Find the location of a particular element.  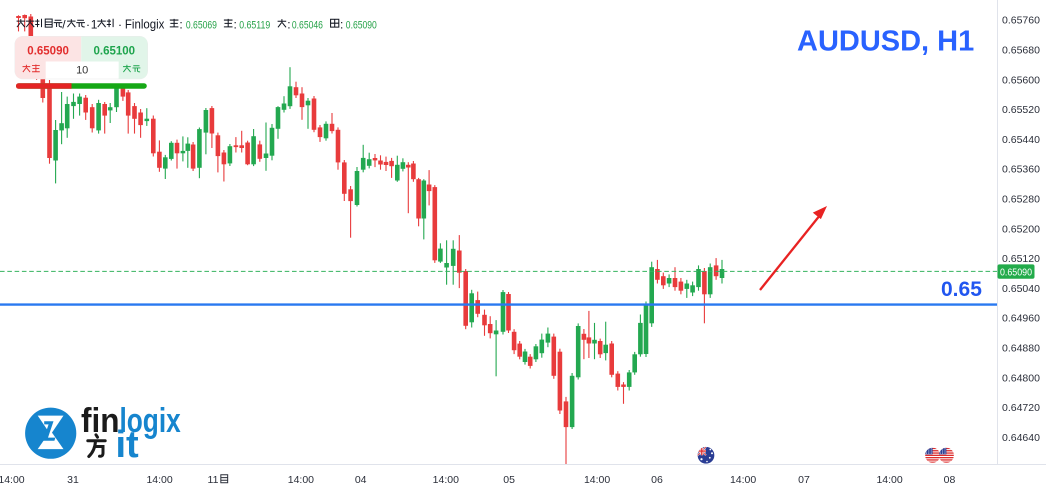

svg-text: 05 is located at coordinates (509, 480).